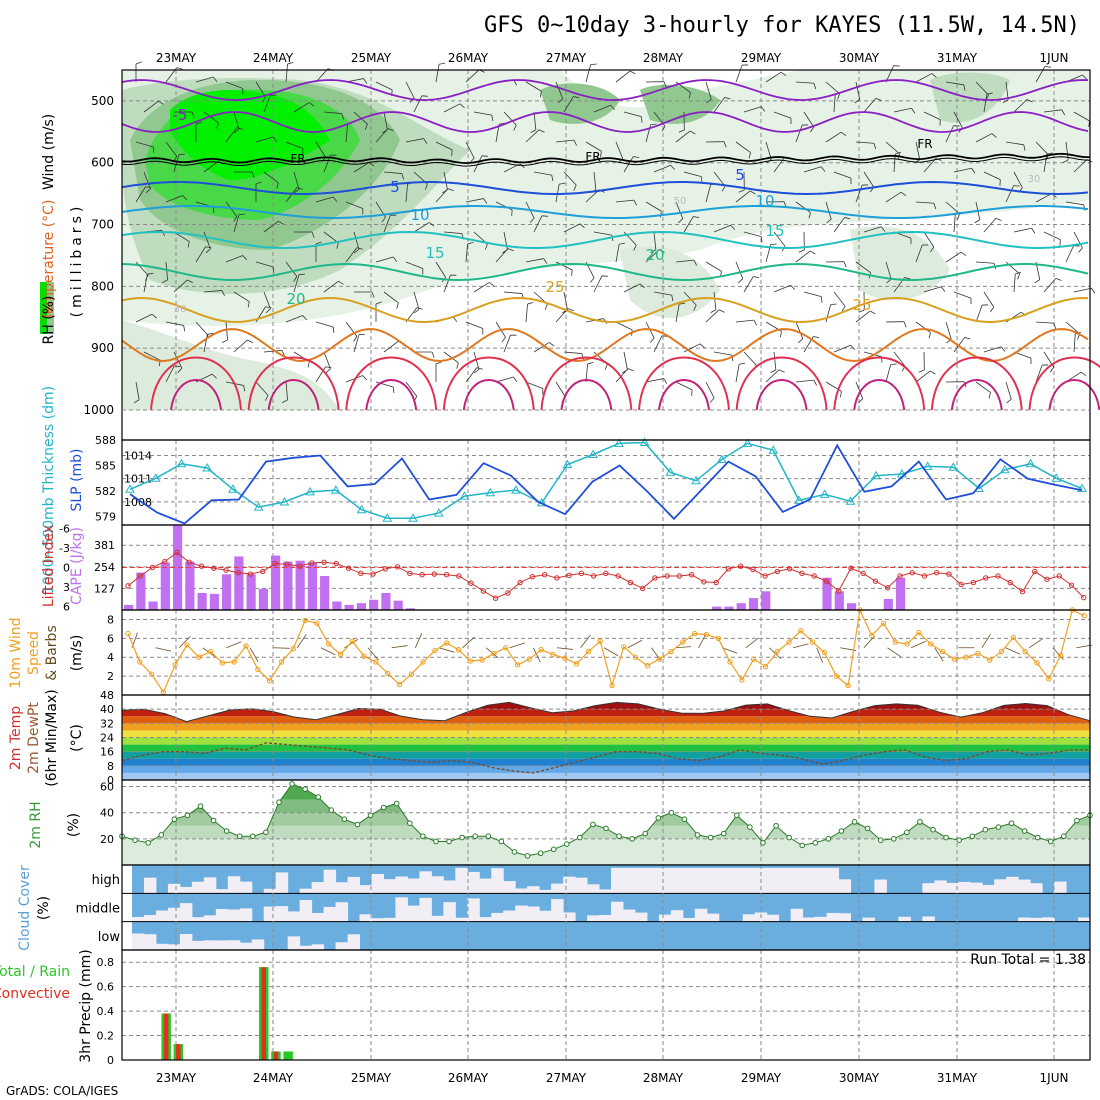 The width and height of the screenshot is (1100, 1100). I want to click on contour-label: 30, so click(180, 309).